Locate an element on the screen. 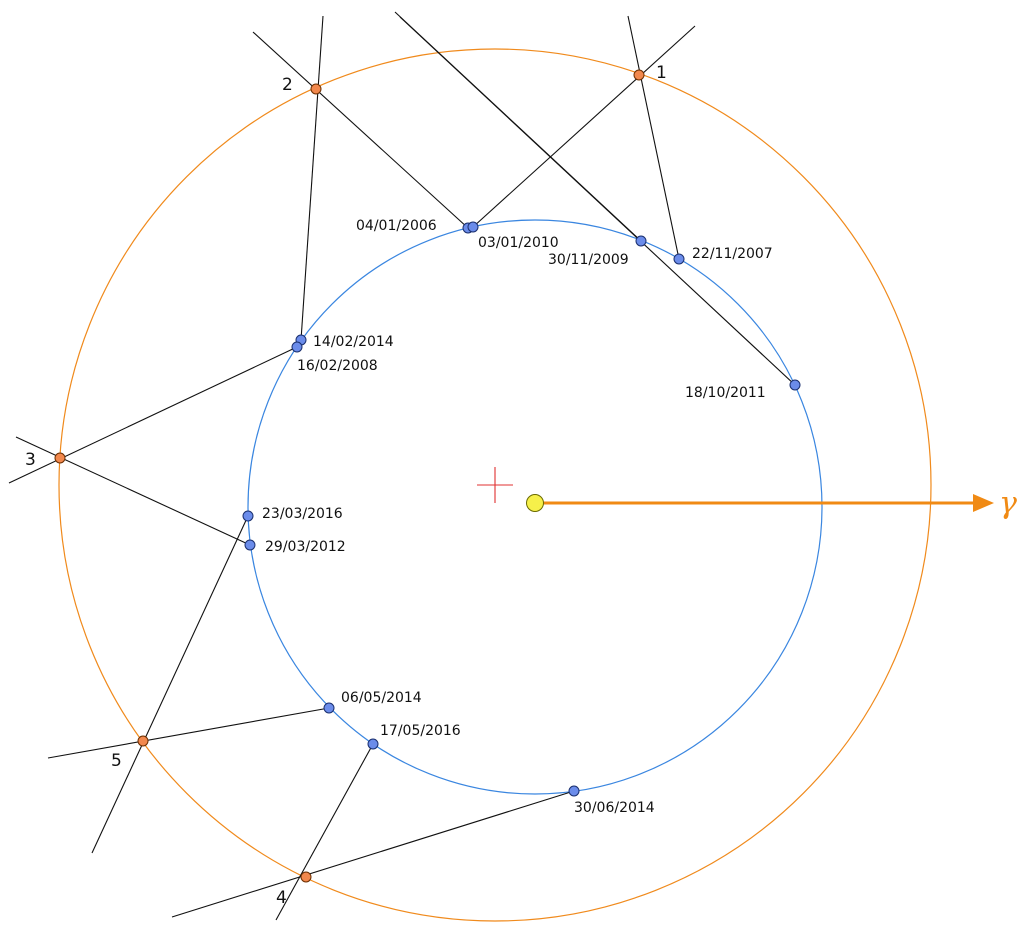 This screenshot has height=933, width=1021. sight-line-4b is located at coordinates (373, 854).